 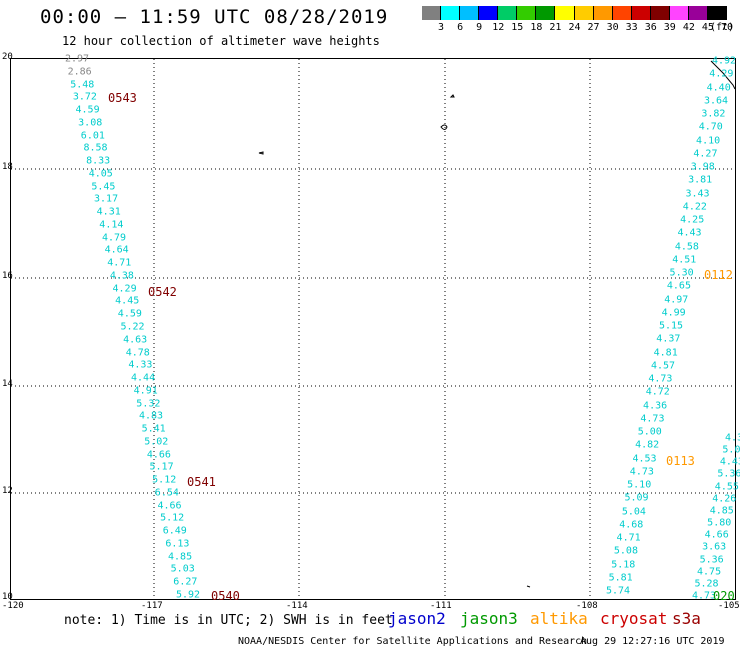 I want to click on legend-label: 27, so click(x=593, y=27).